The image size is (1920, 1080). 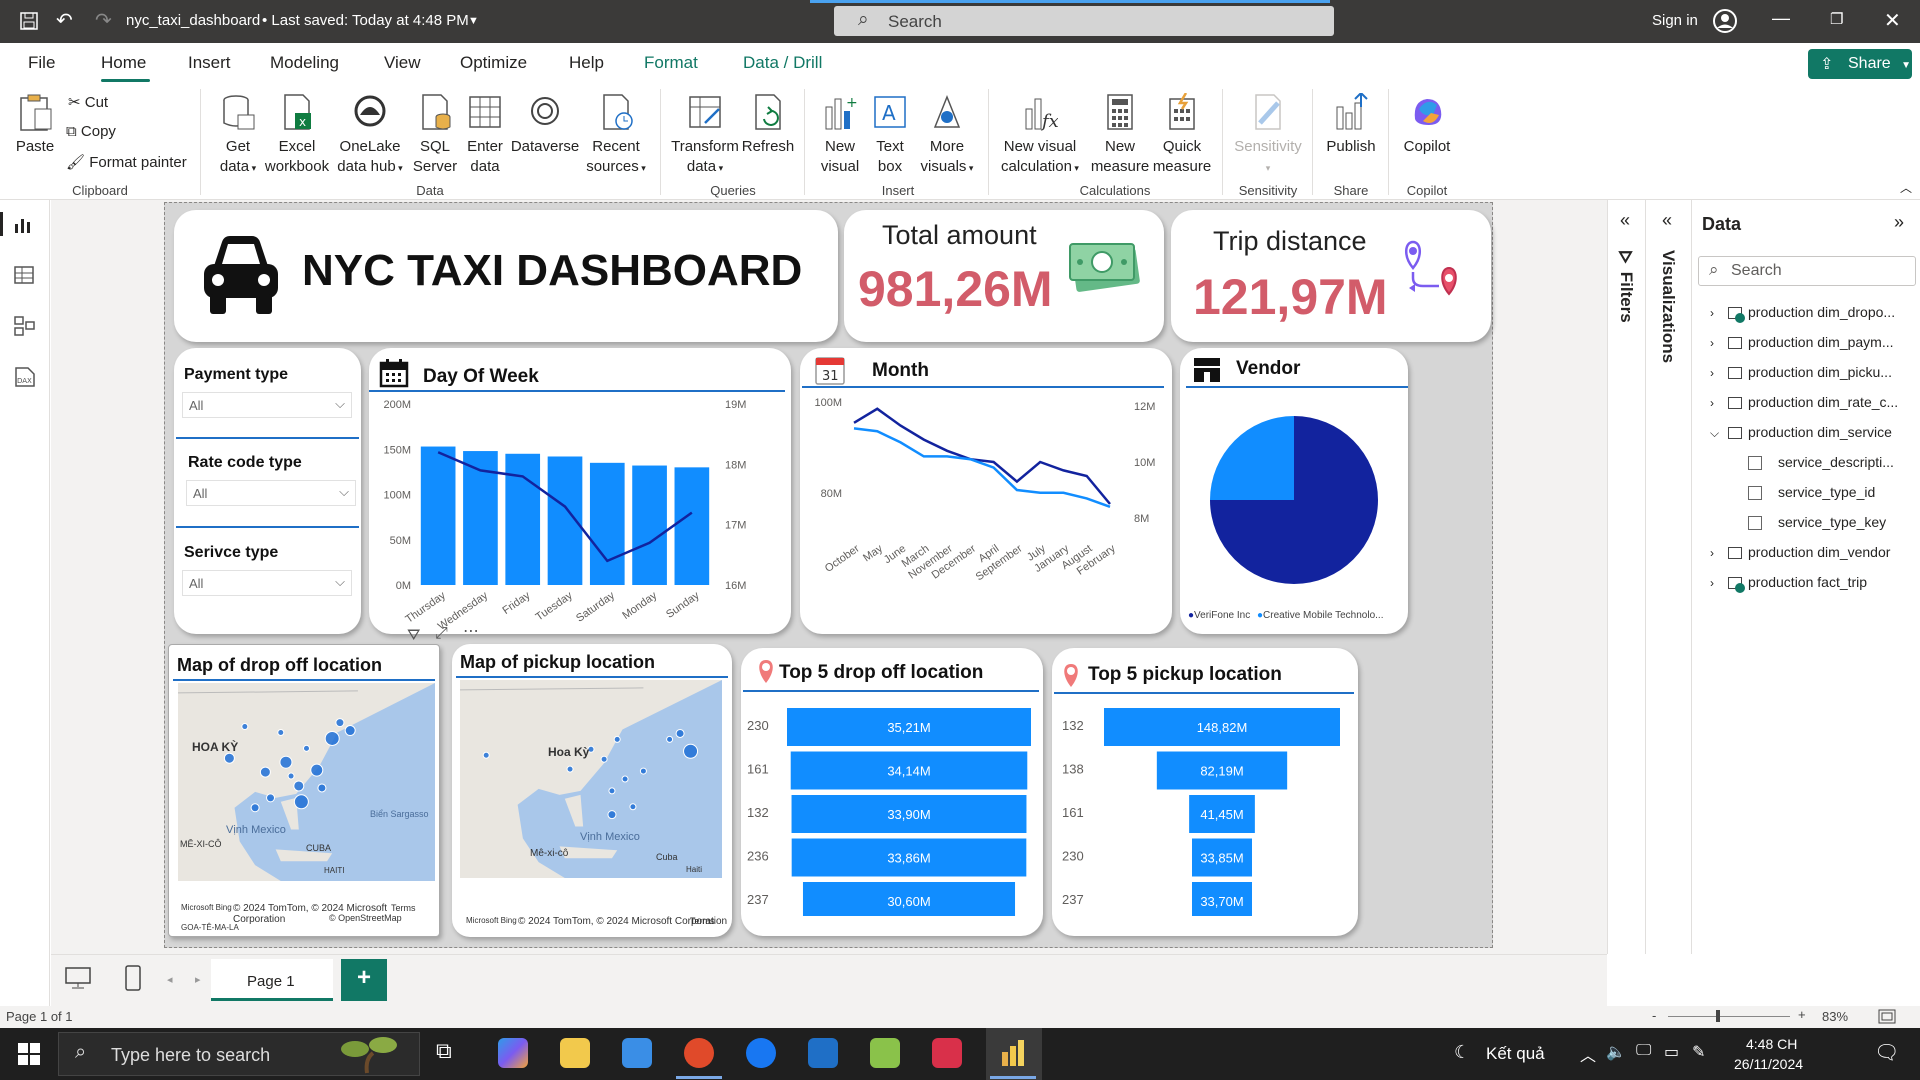 What do you see at coordinates (88, 102) in the screenshot?
I see `cut-button: ✂ Cut` at bounding box center [88, 102].